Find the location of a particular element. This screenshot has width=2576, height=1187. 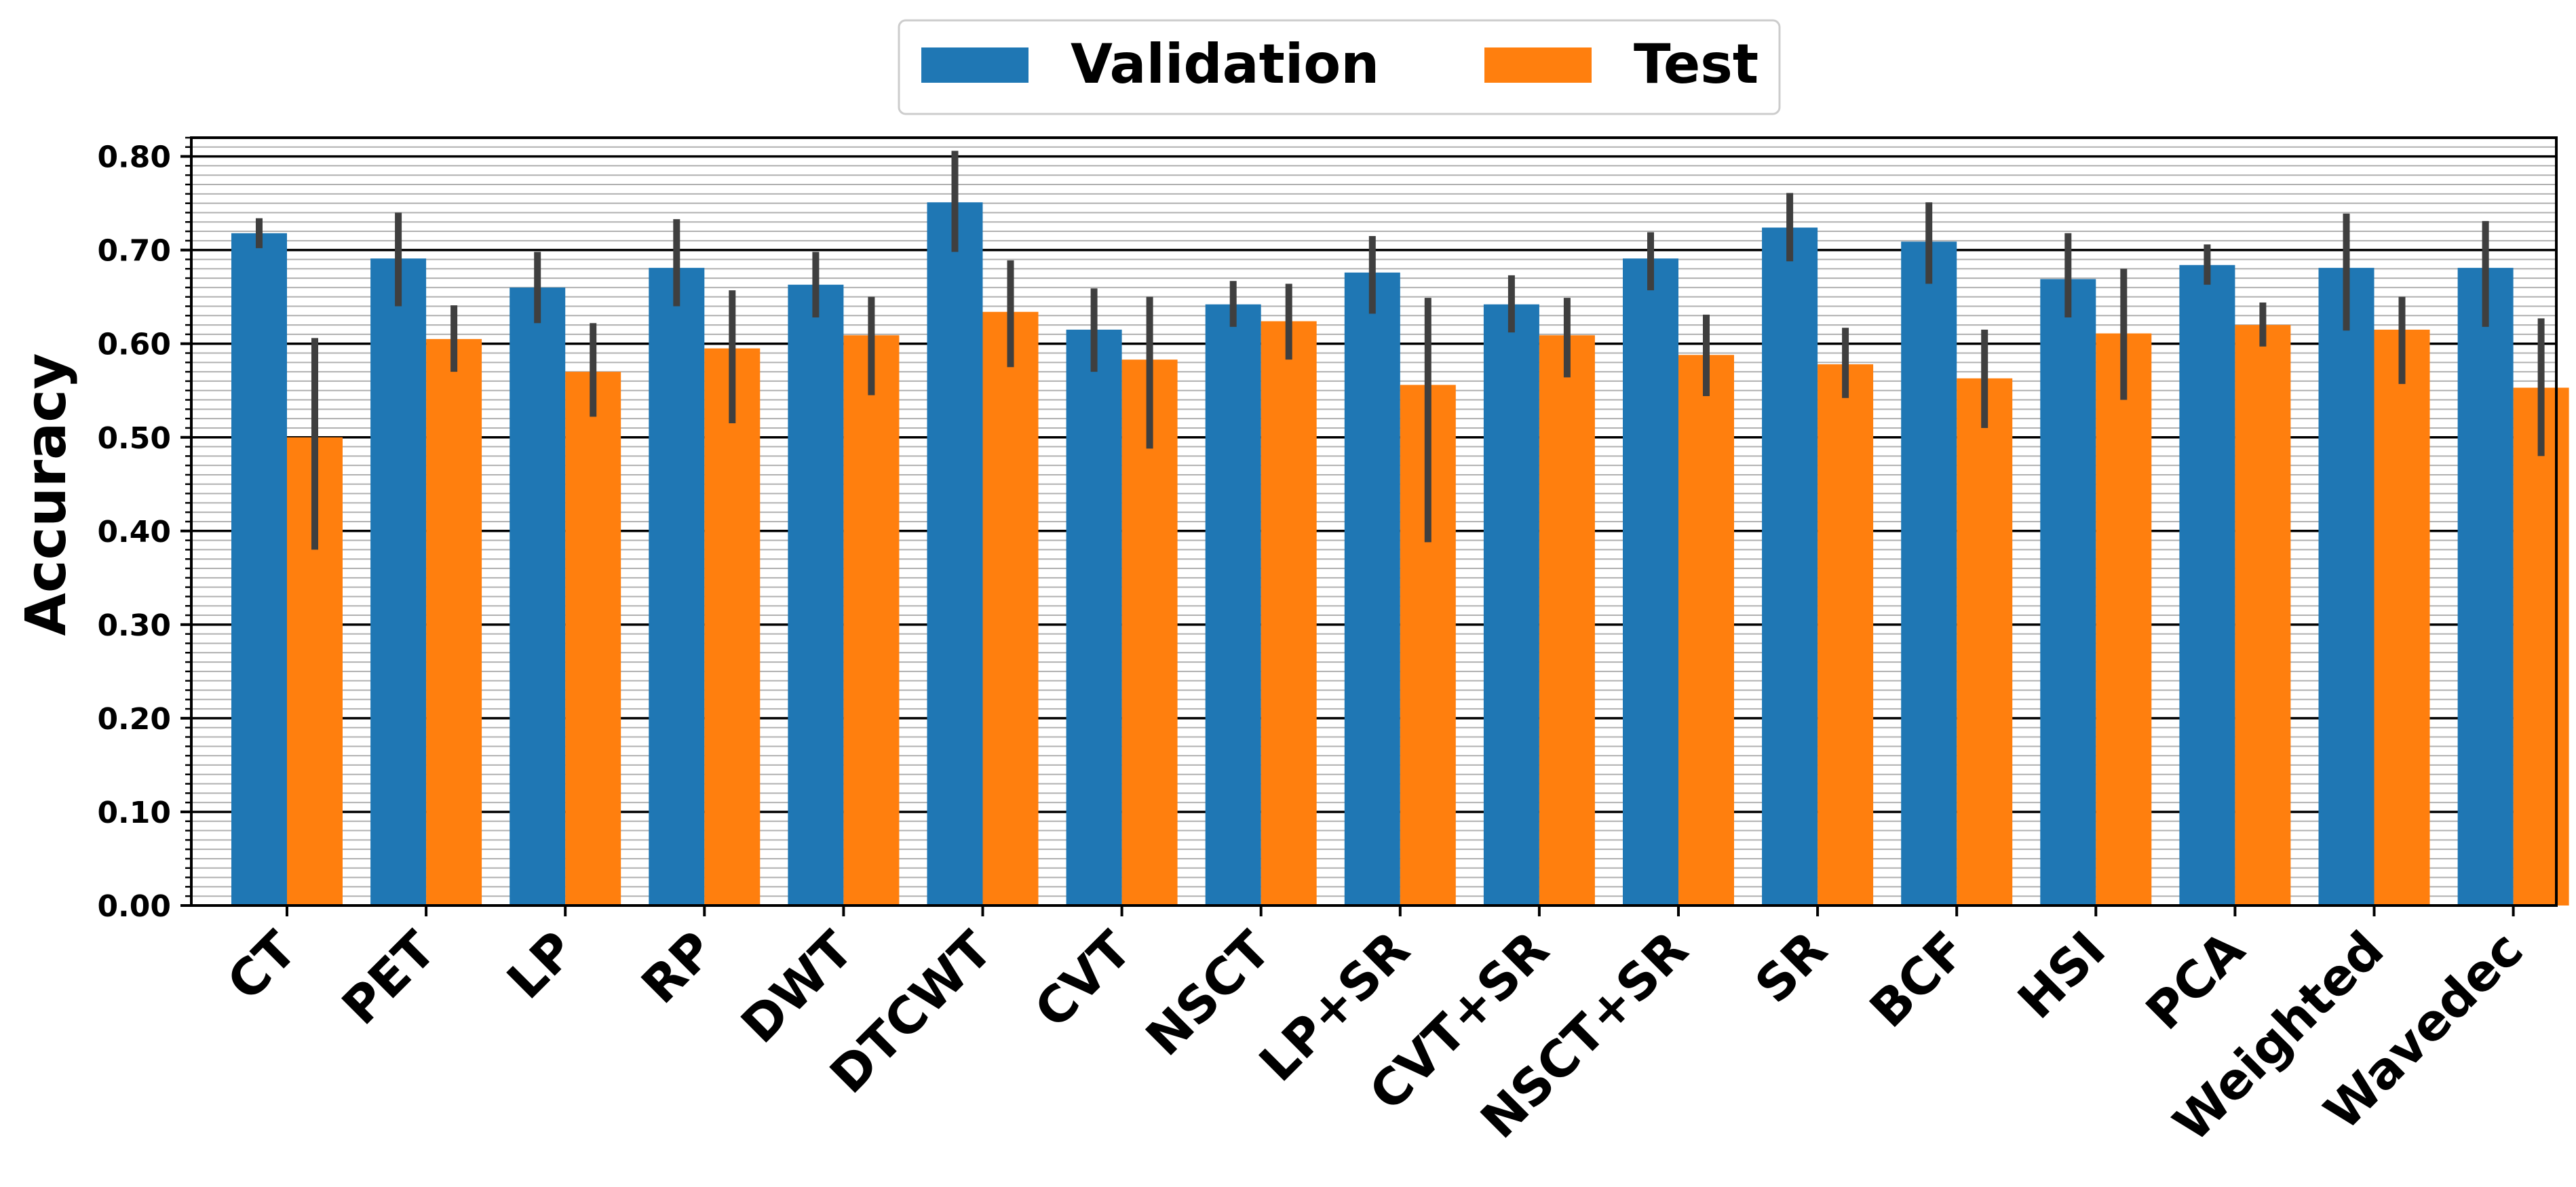

x-tick-label: CVT is located at coordinates (1083, 980).